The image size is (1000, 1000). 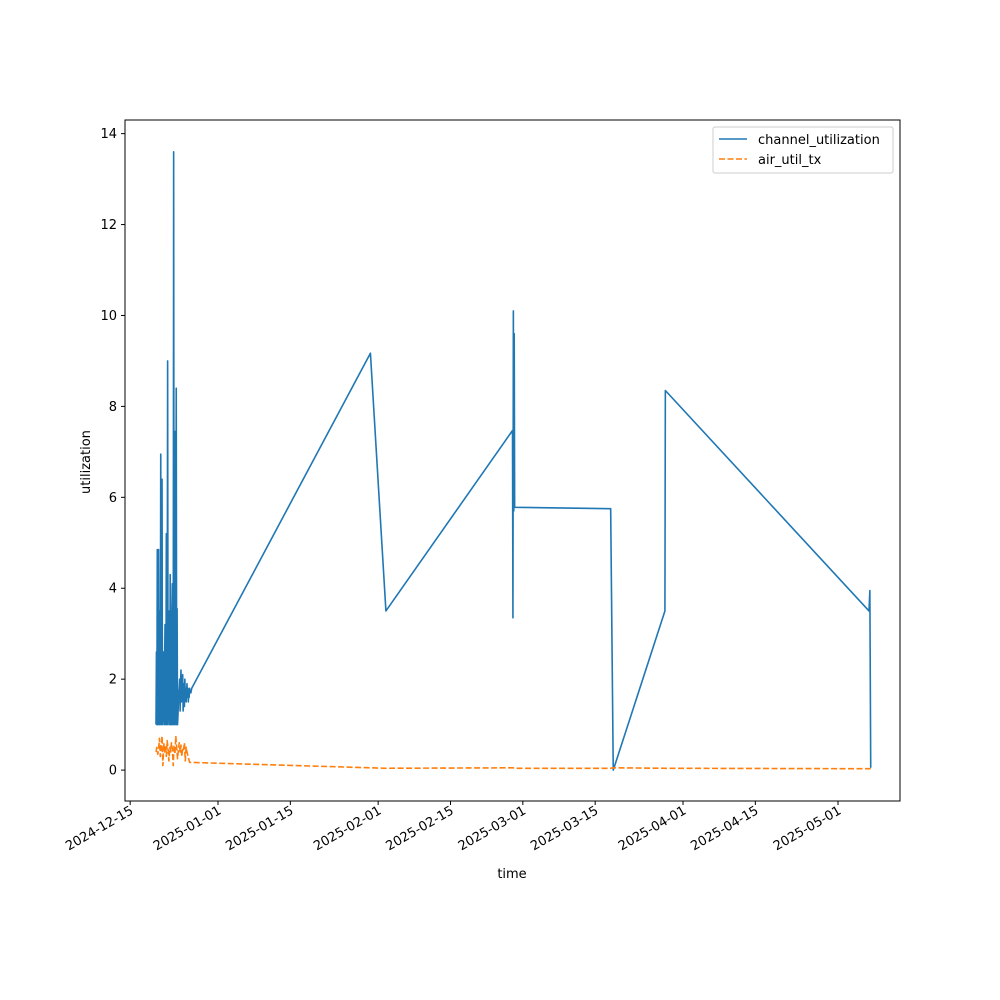 I want to click on y-tick-label: 4, so click(x=113, y=589).